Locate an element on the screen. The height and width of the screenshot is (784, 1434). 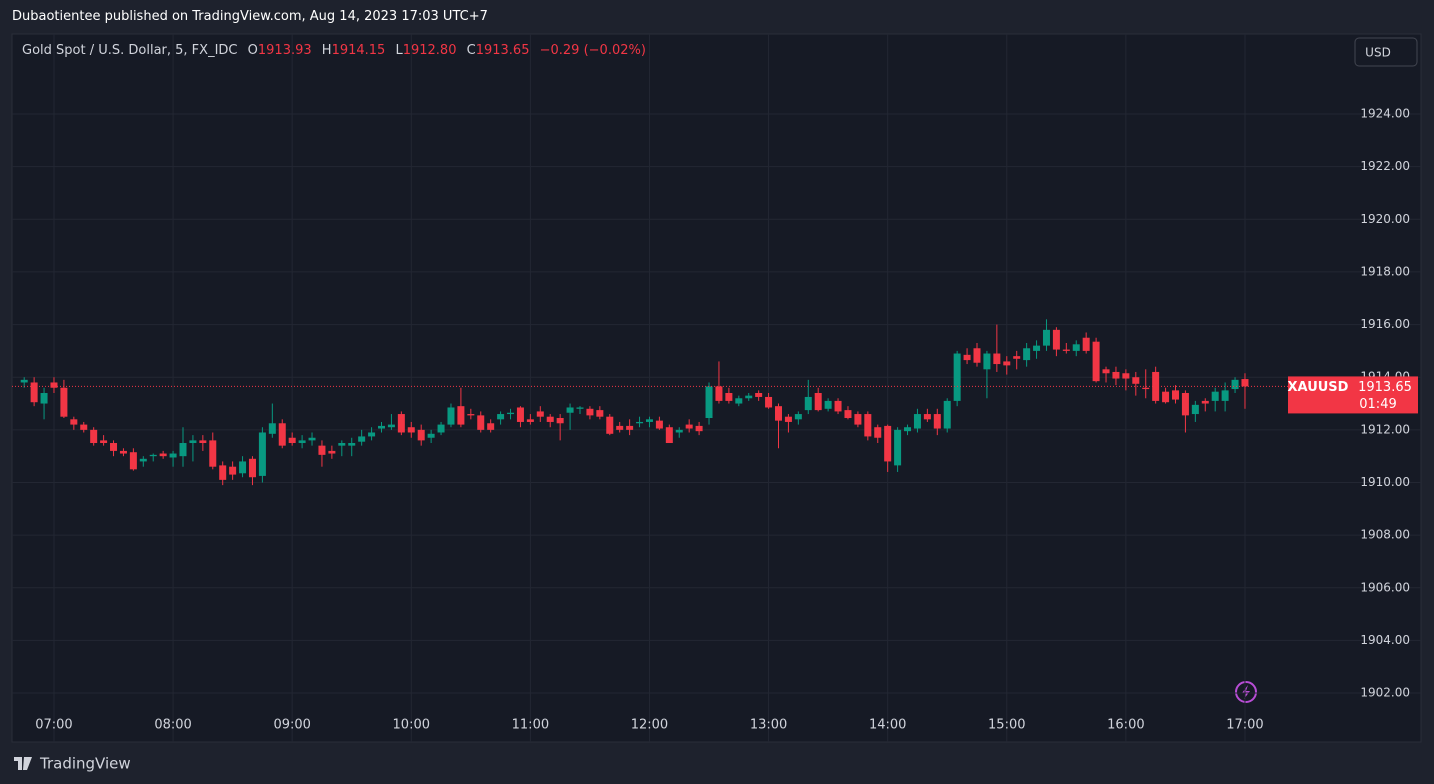
y-tick-label: 1916.00 is located at coordinates (1385, 324).